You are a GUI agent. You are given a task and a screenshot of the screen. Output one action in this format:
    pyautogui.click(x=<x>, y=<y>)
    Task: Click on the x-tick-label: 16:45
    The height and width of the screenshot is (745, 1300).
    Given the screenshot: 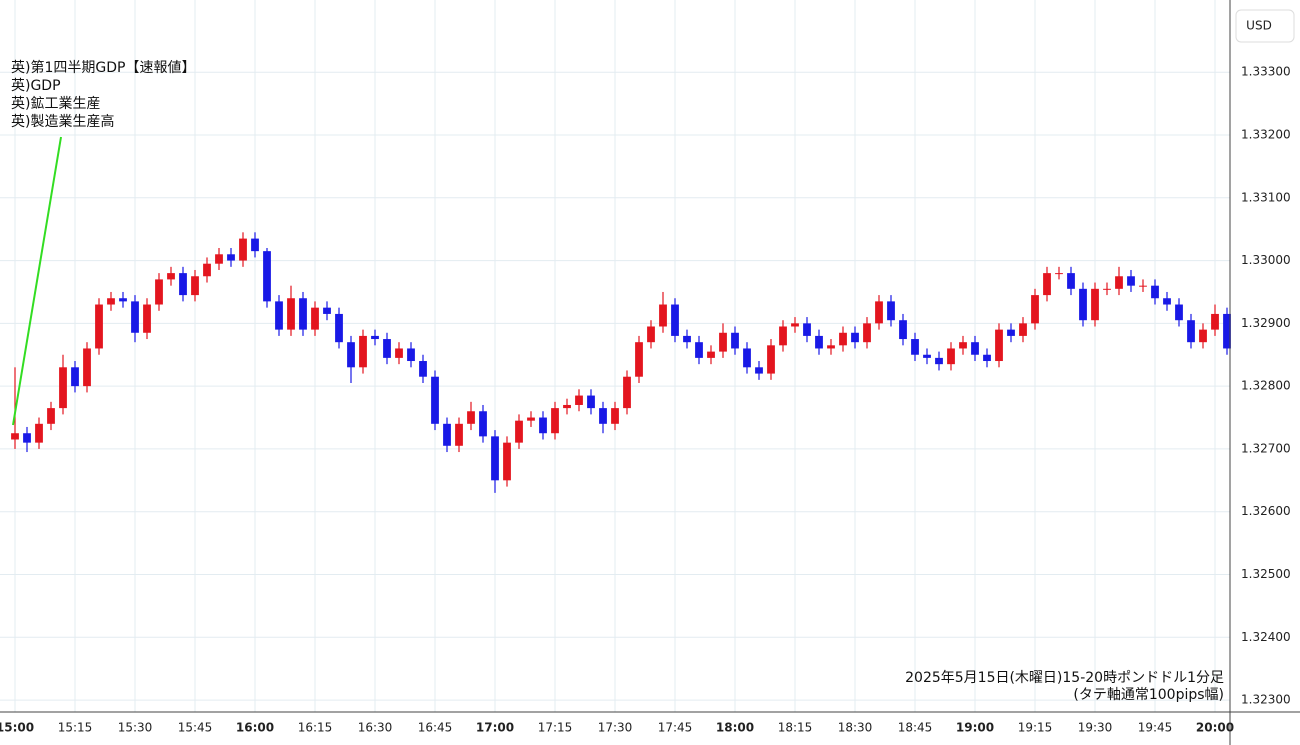 What is the action you would take?
    pyautogui.click(x=435, y=728)
    